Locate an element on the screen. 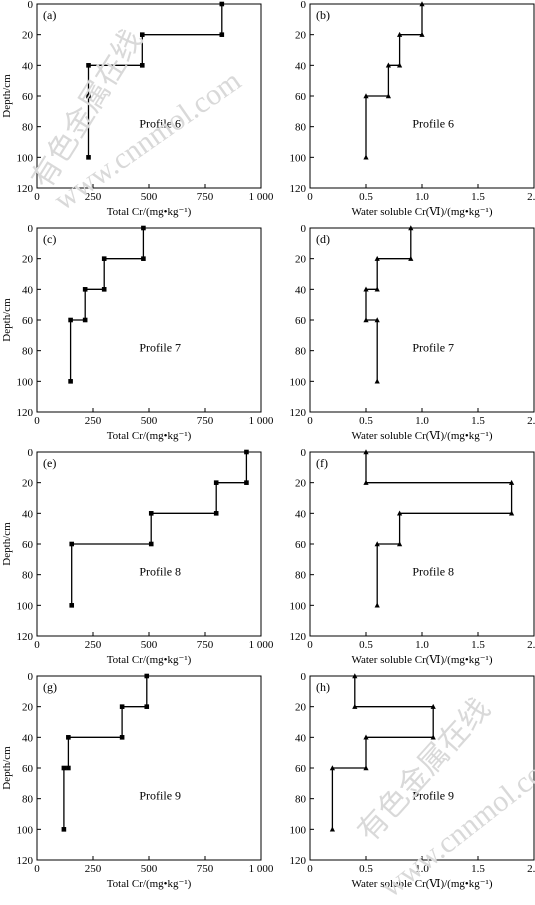 Image resolution: width=535 pixels, height=905 pixels. panel-label: (e) is located at coordinates (49, 463).